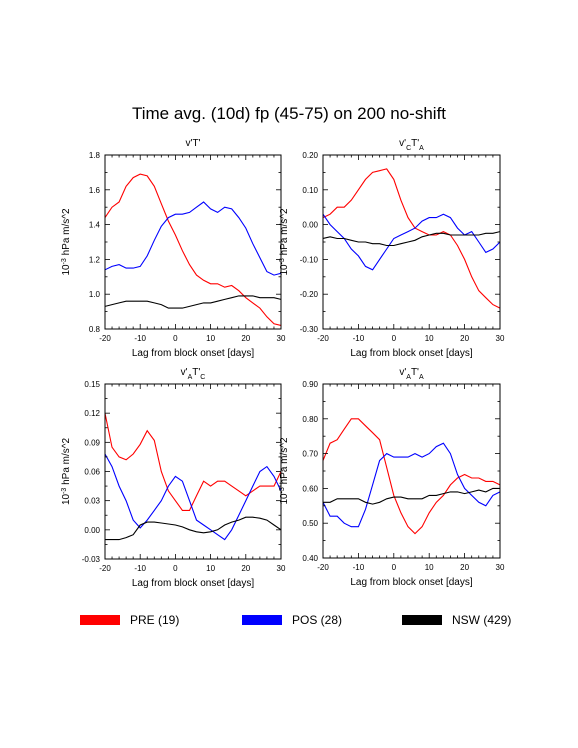 The height and width of the screenshot is (748, 578). I want to click on y-tick-label: 0.03, so click(92, 501).